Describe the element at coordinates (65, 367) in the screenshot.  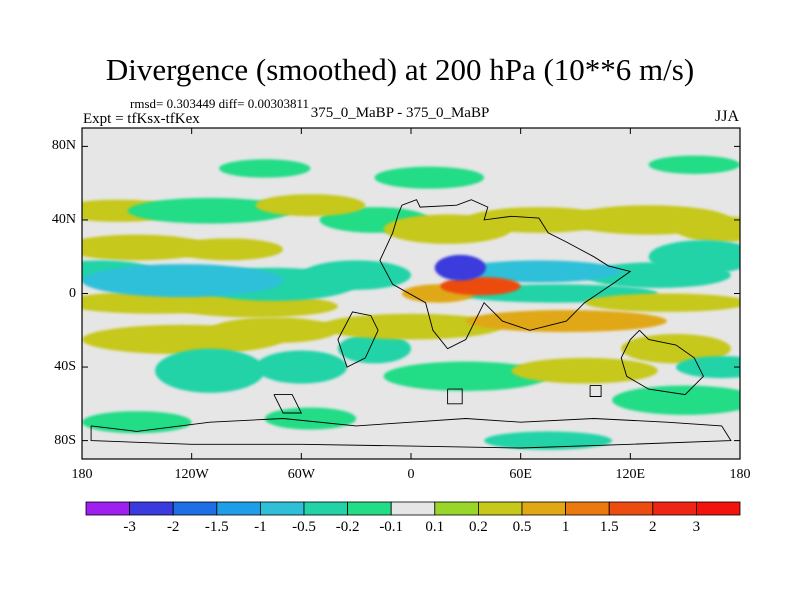
I see `y-tick-label: 40S` at that location.